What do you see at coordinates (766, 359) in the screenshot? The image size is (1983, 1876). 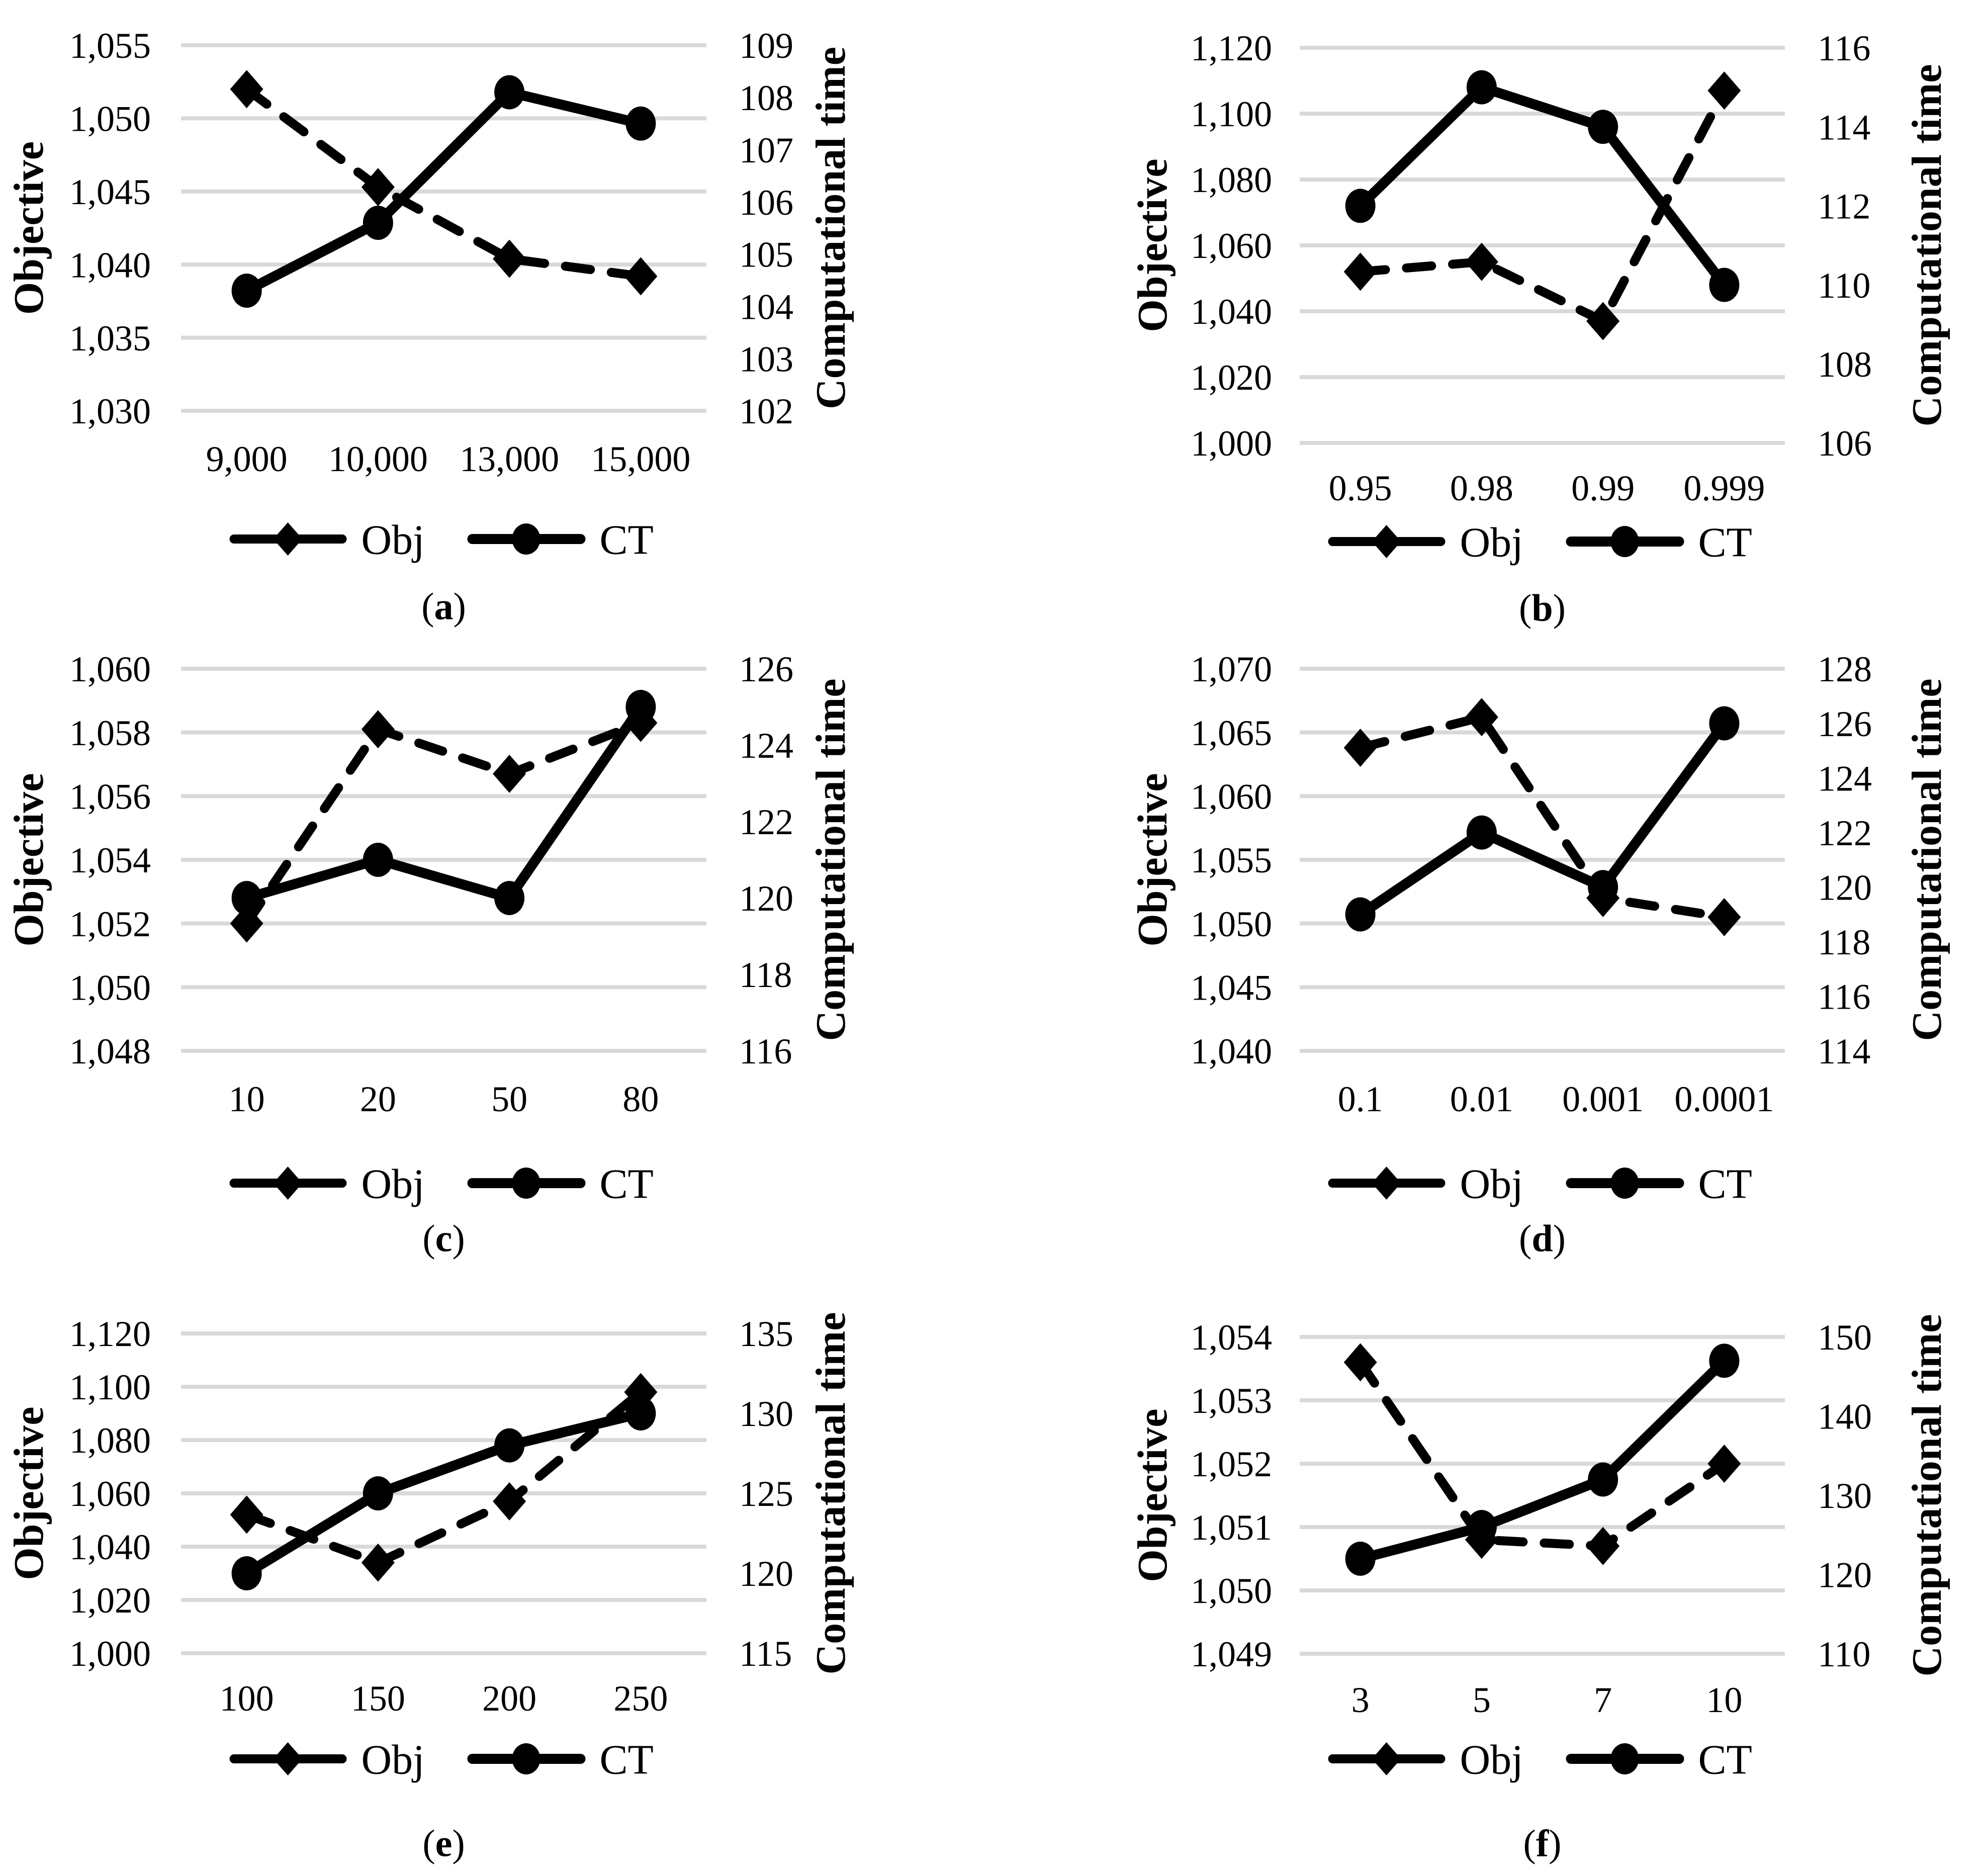 I see `right-axis-tick-label: 103` at bounding box center [766, 359].